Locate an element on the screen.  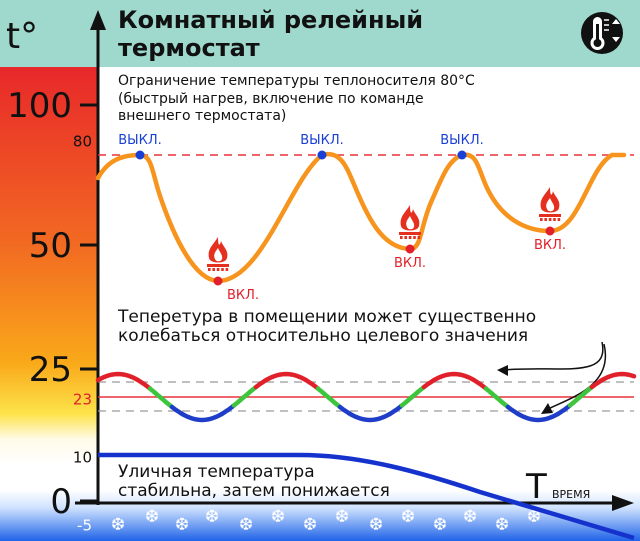
y-tick-label-5: 23 is located at coordinates (82, 399).